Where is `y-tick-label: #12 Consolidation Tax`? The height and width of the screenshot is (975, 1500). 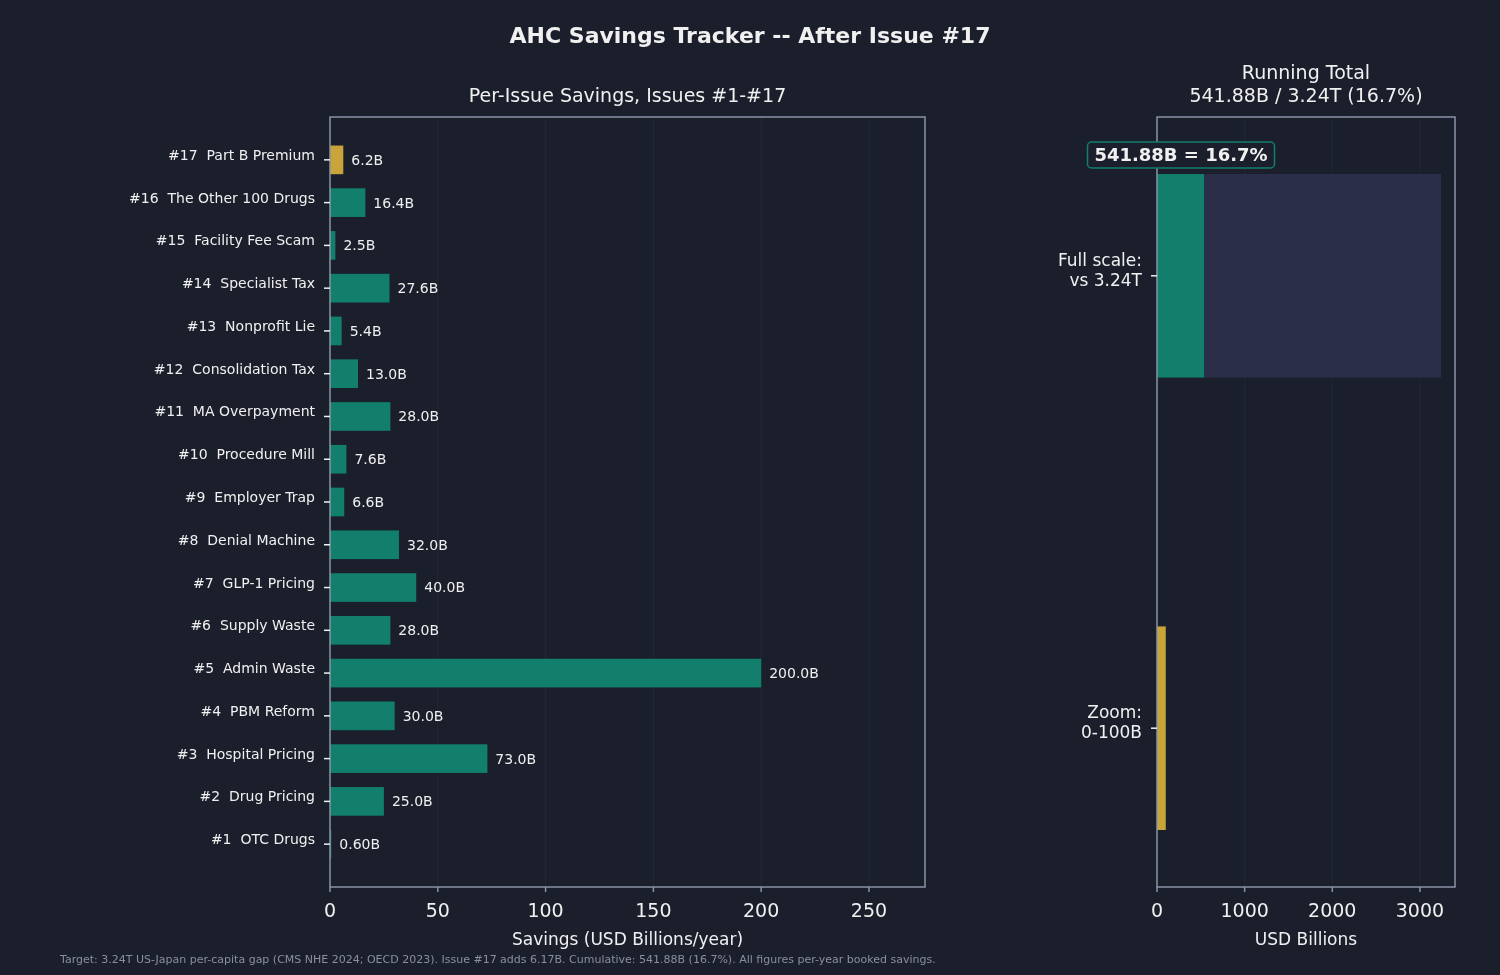
y-tick-label: #12 Consolidation Tax is located at coordinates (234, 368).